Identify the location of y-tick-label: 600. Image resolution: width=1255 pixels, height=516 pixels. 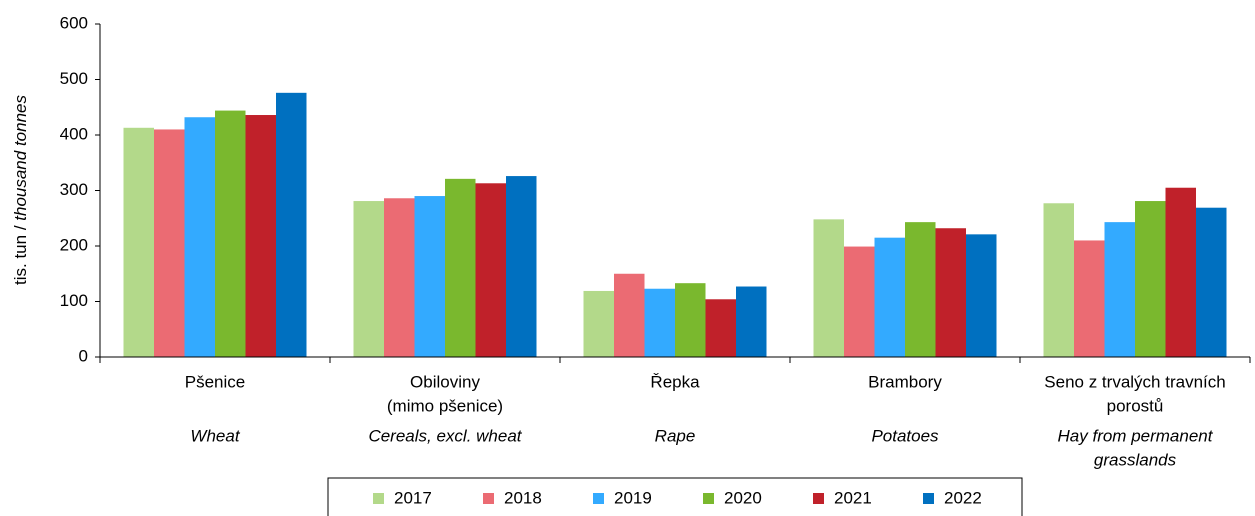
(74, 22).